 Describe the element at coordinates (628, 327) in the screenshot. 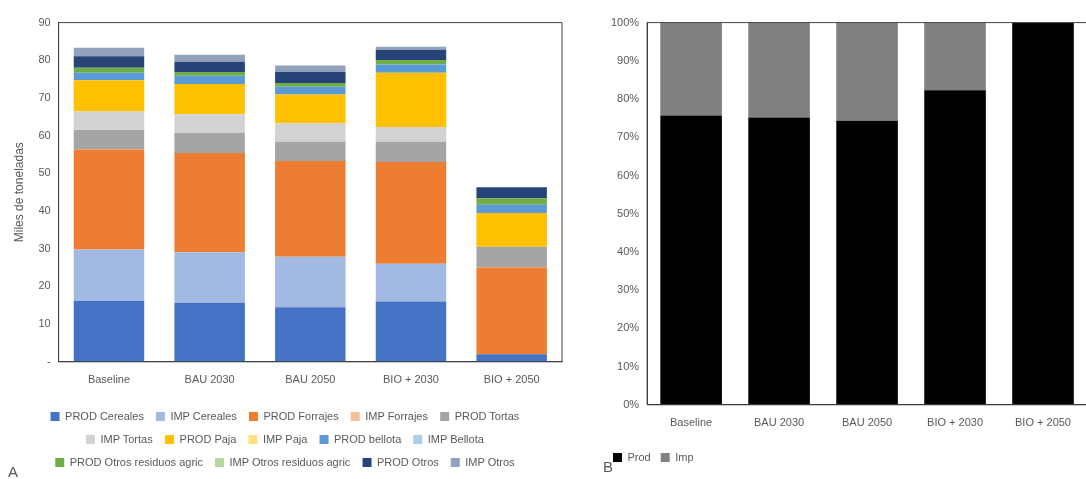

I see `y-tick-label: 20%` at that location.